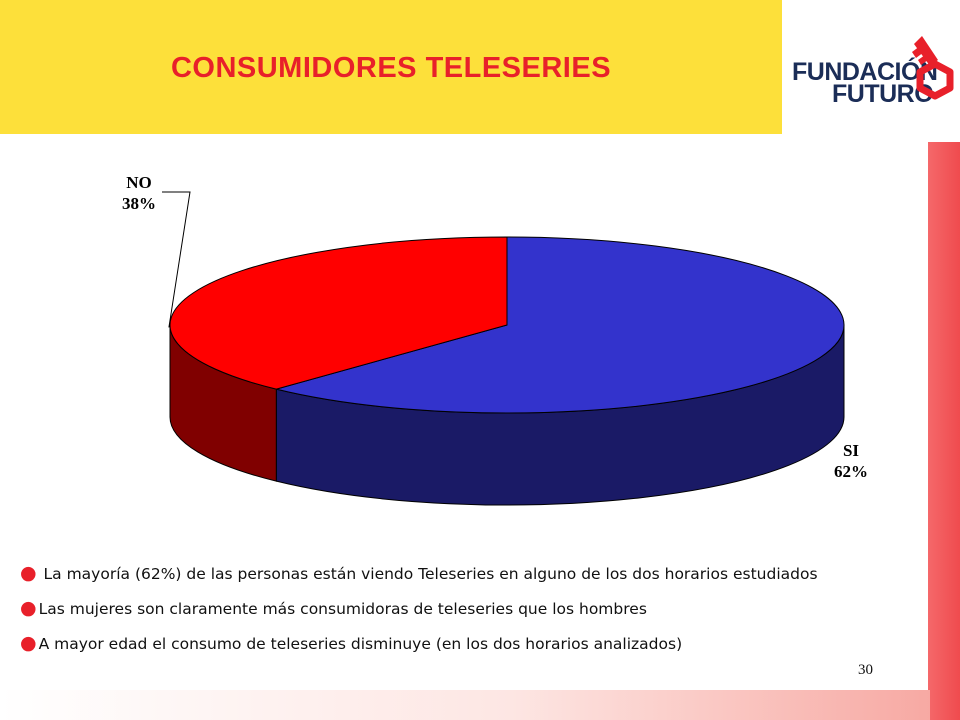  What do you see at coordinates (865, 72) in the screenshot?
I see `logo-text-line1: FUNDACIÓN` at bounding box center [865, 72].